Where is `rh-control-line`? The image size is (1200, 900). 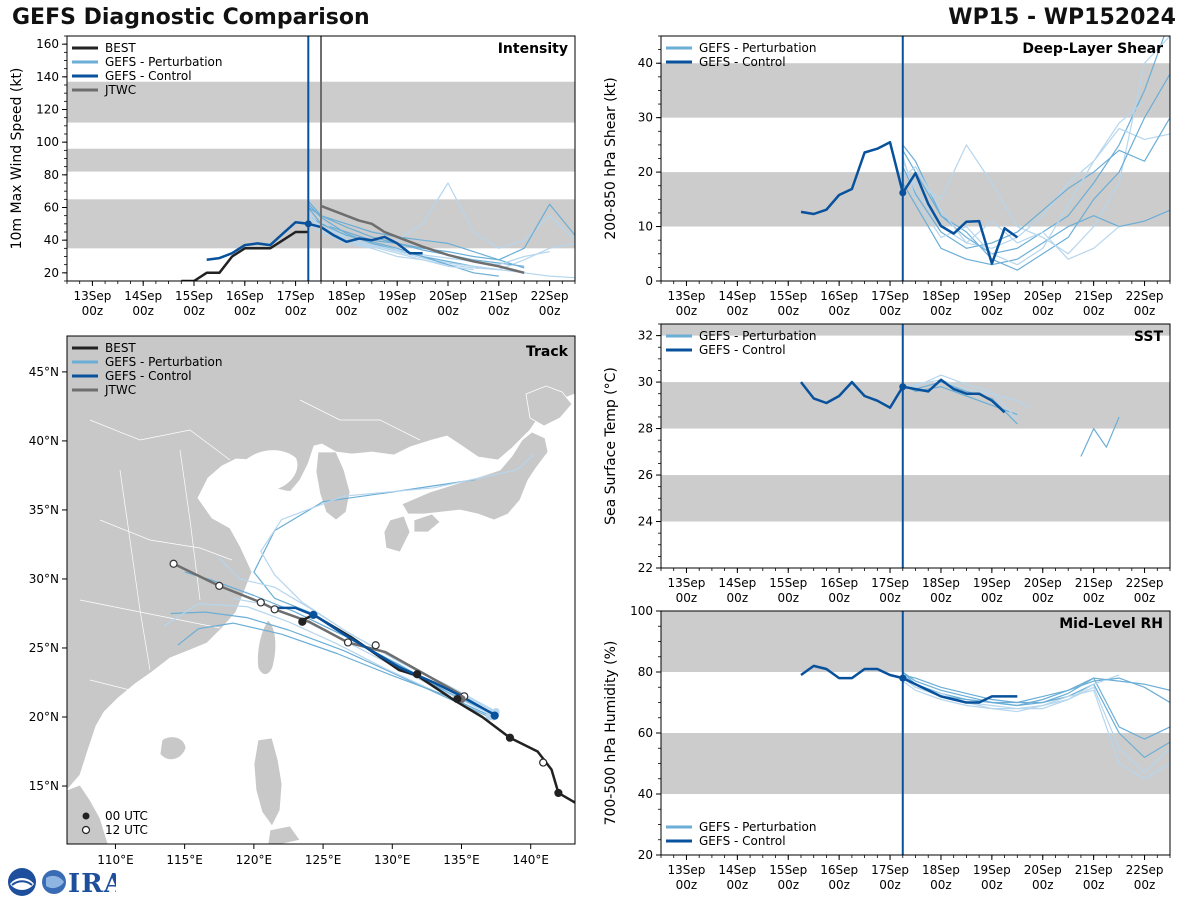
rh-control-line is located at coordinates (909, 684).